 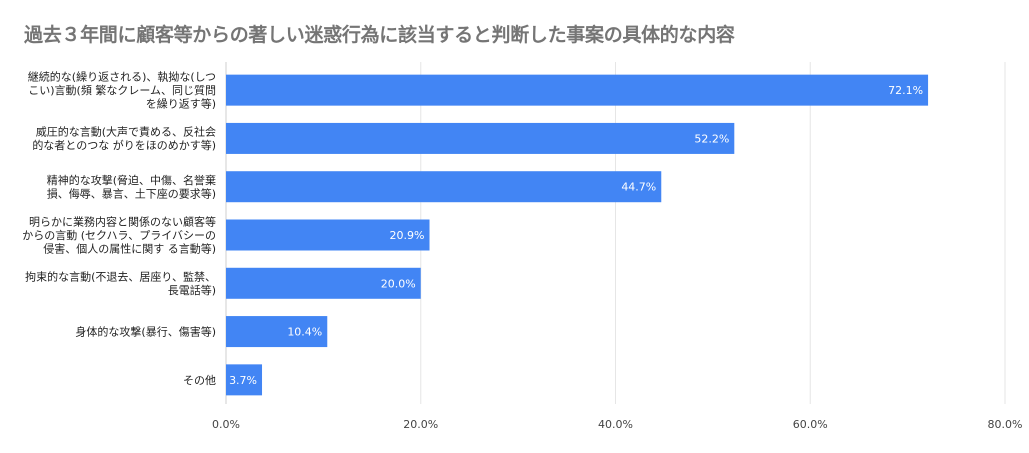 What do you see at coordinates (379, 35) in the screenshot?
I see `chart-title: 過去３年間に顧客等からの著しい迷惑行為に該当すると判断した事案の具体的な内容` at bounding box center [379, 35].